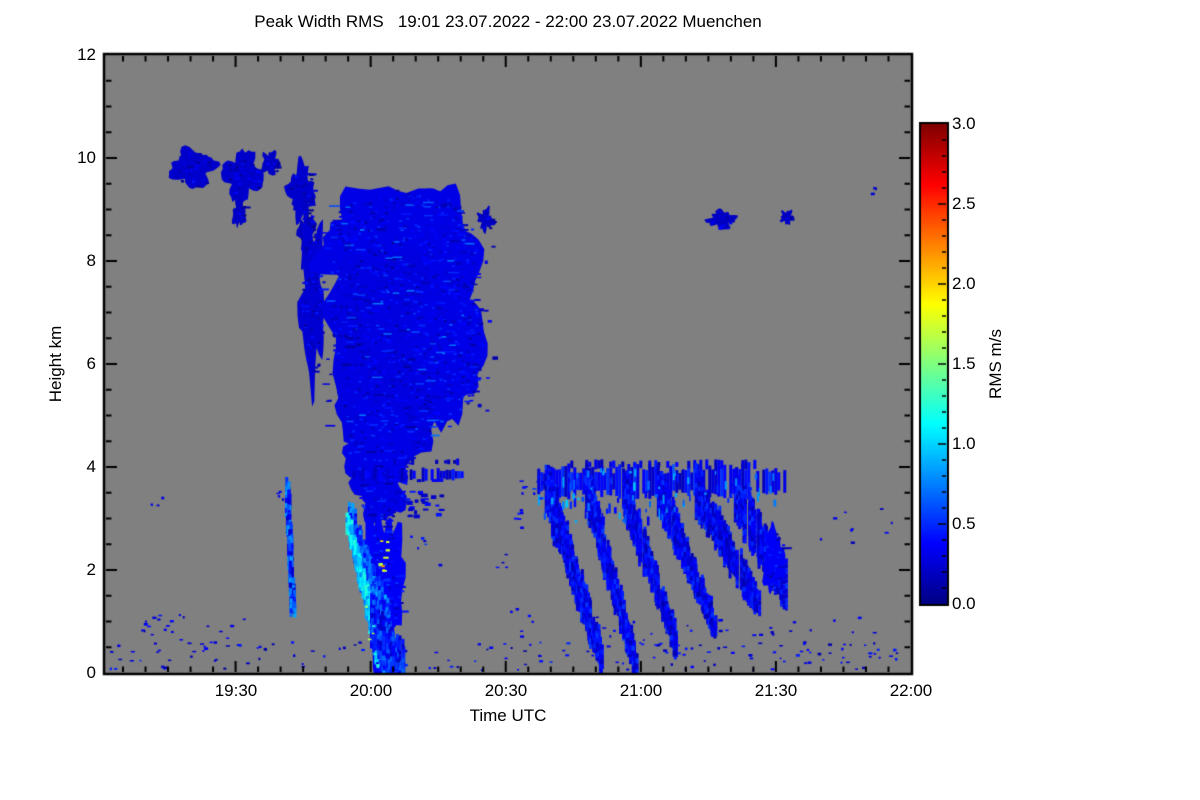 The width and height of the screenshot is (1200, 800). I want to click on x-tick-label: 19:30, so click(236, 690).